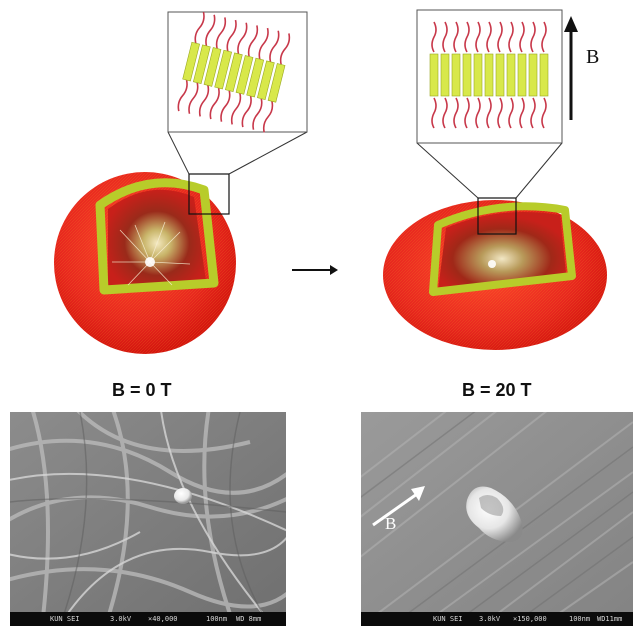 The width and height of the screenshot is (633, 629). Describe the element at coordinates (315, 270) in the screenshot. I see `transition-arrow` at that location.